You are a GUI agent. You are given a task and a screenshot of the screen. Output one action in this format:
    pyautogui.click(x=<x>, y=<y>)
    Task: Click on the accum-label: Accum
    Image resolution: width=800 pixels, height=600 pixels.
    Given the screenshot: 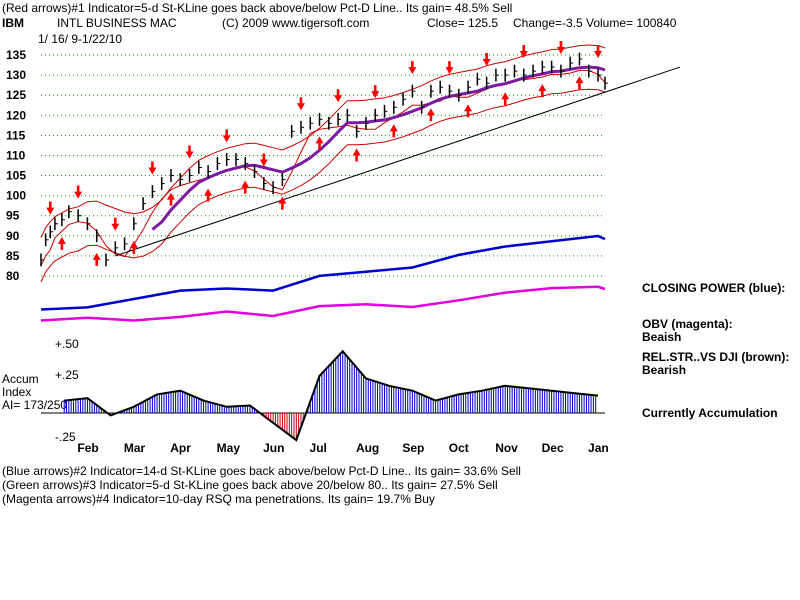 What is the action you would take?
    pyautogui.click(x=20, y=379)
    